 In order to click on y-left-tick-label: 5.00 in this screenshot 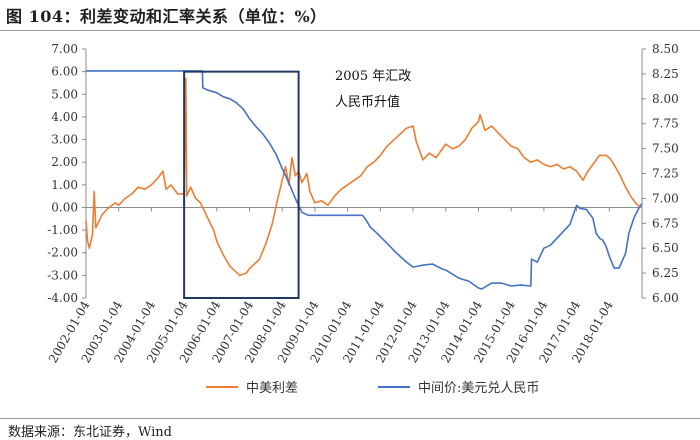, I will do `click(64, 94)`.